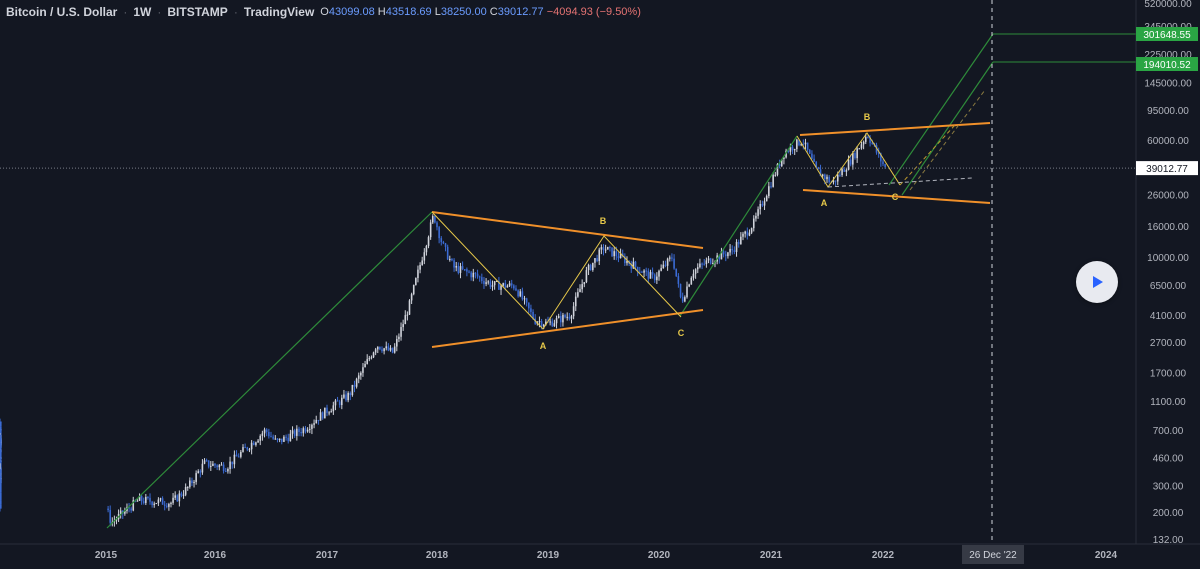 This screenshot has width=1200, height=569. I want to click on price-tick-label: 16000.00, so click(1168, 227).